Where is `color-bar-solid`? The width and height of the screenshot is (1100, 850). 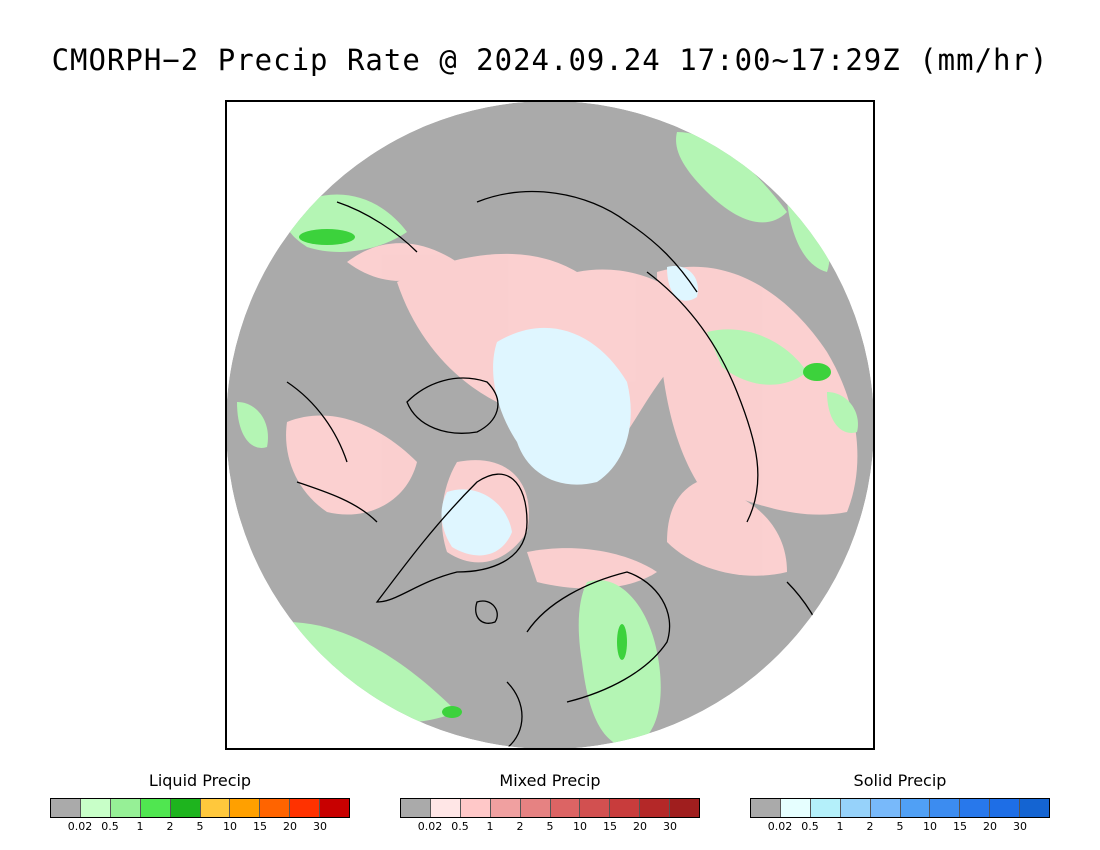 color-bar-solid is located at coordinates (900, 808).